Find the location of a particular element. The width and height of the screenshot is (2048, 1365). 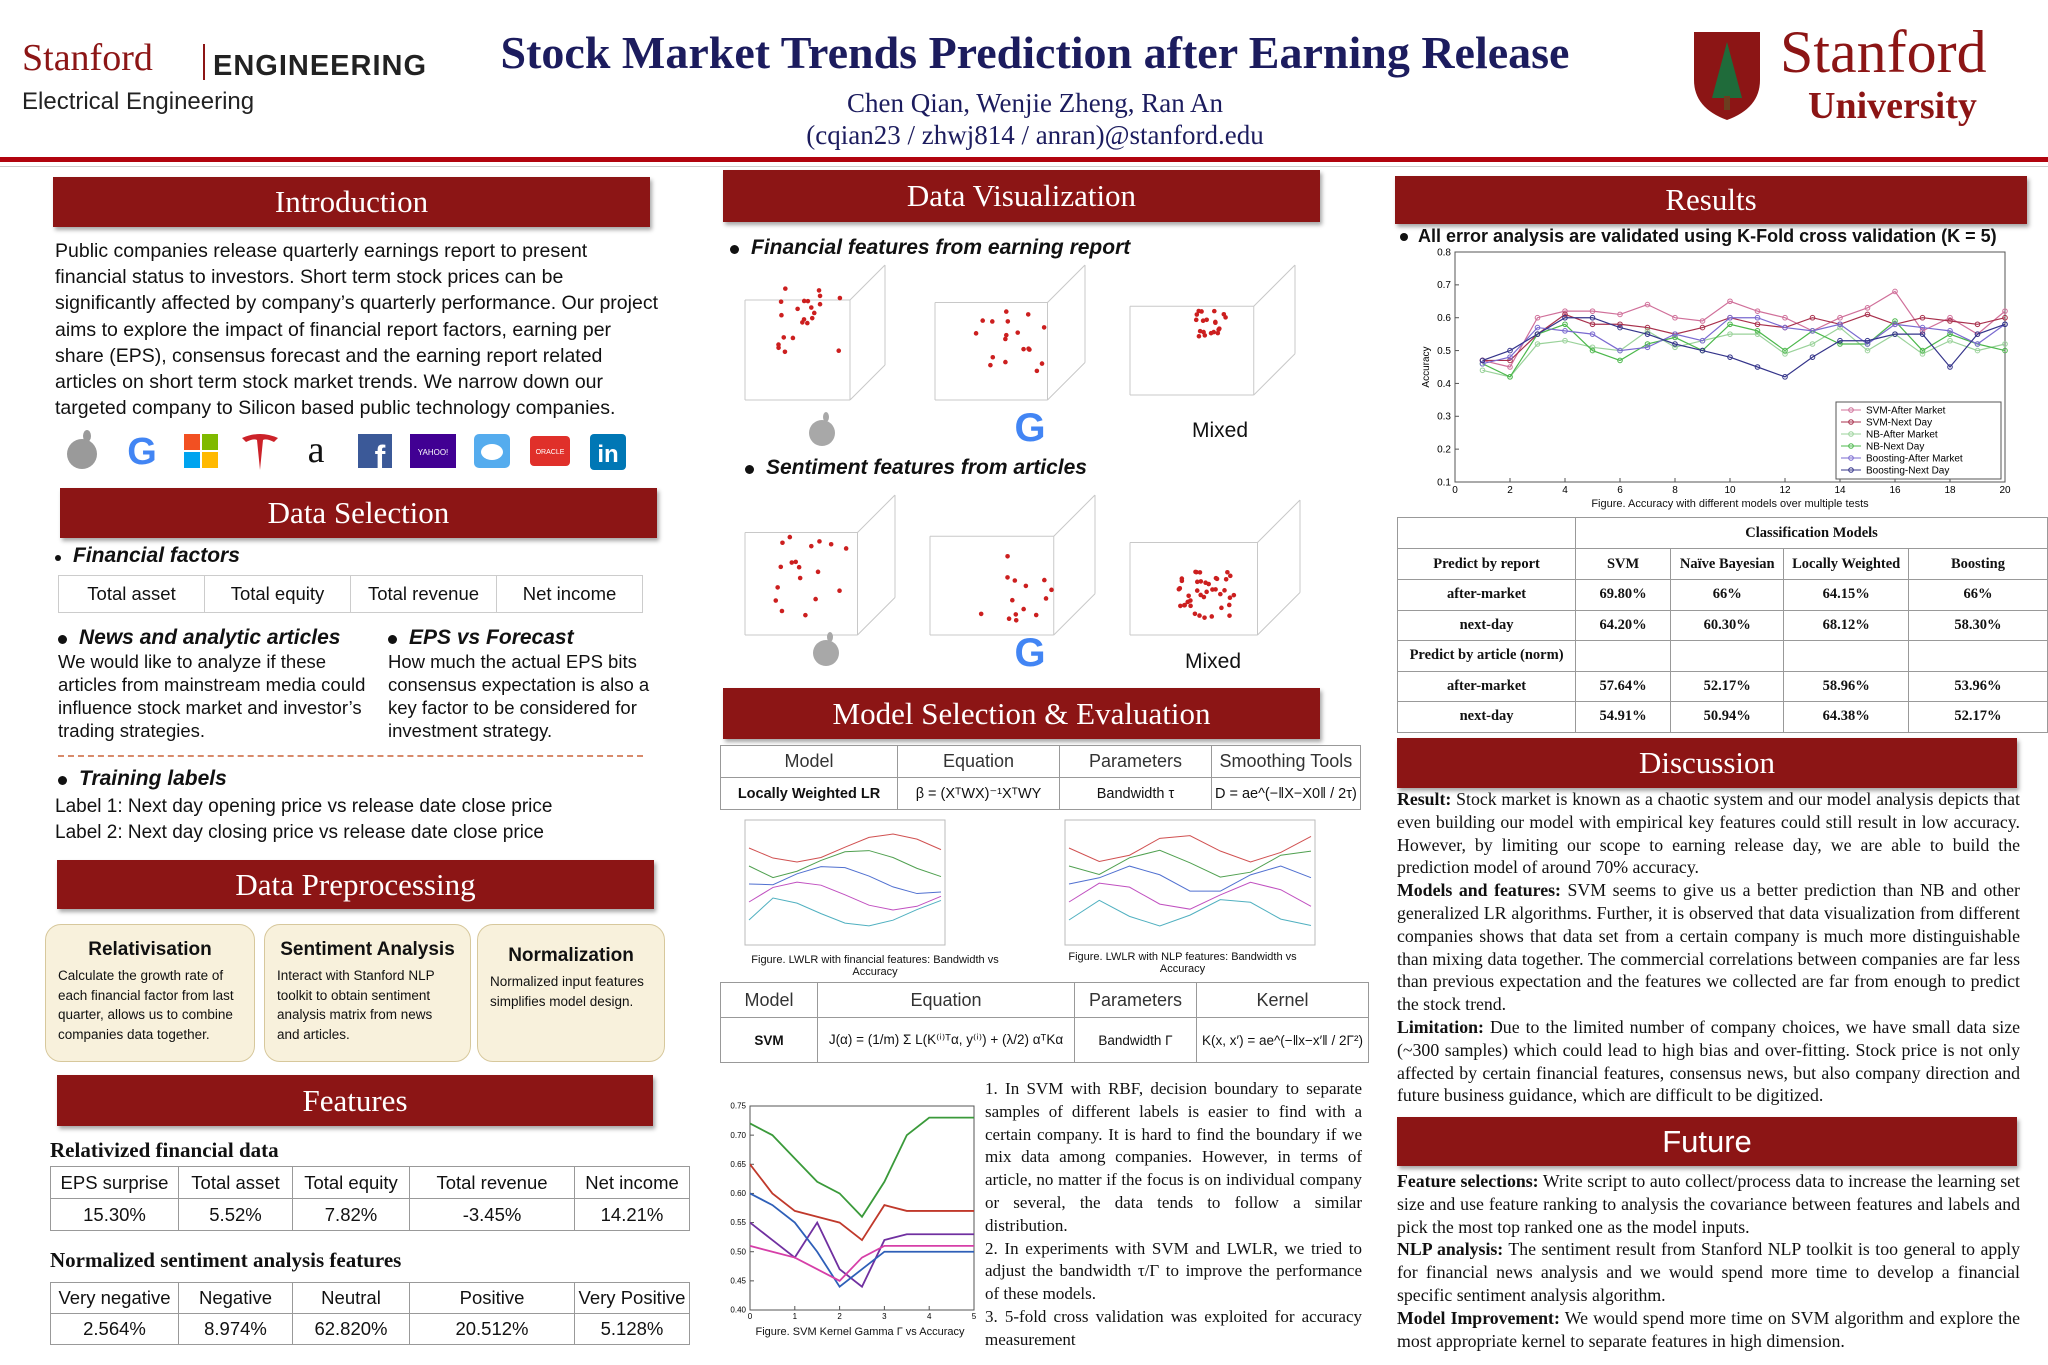

table-cell: Predict by article (norm) is located at coordinates (1486, 656).